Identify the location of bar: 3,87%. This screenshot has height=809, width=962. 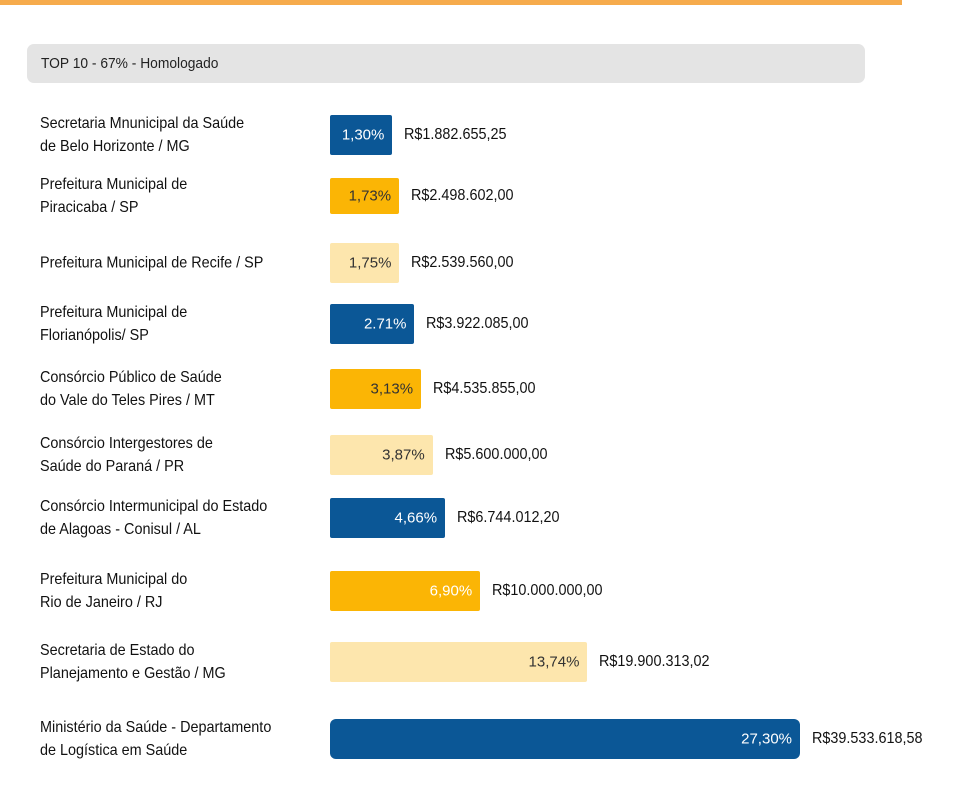
(381, 455).